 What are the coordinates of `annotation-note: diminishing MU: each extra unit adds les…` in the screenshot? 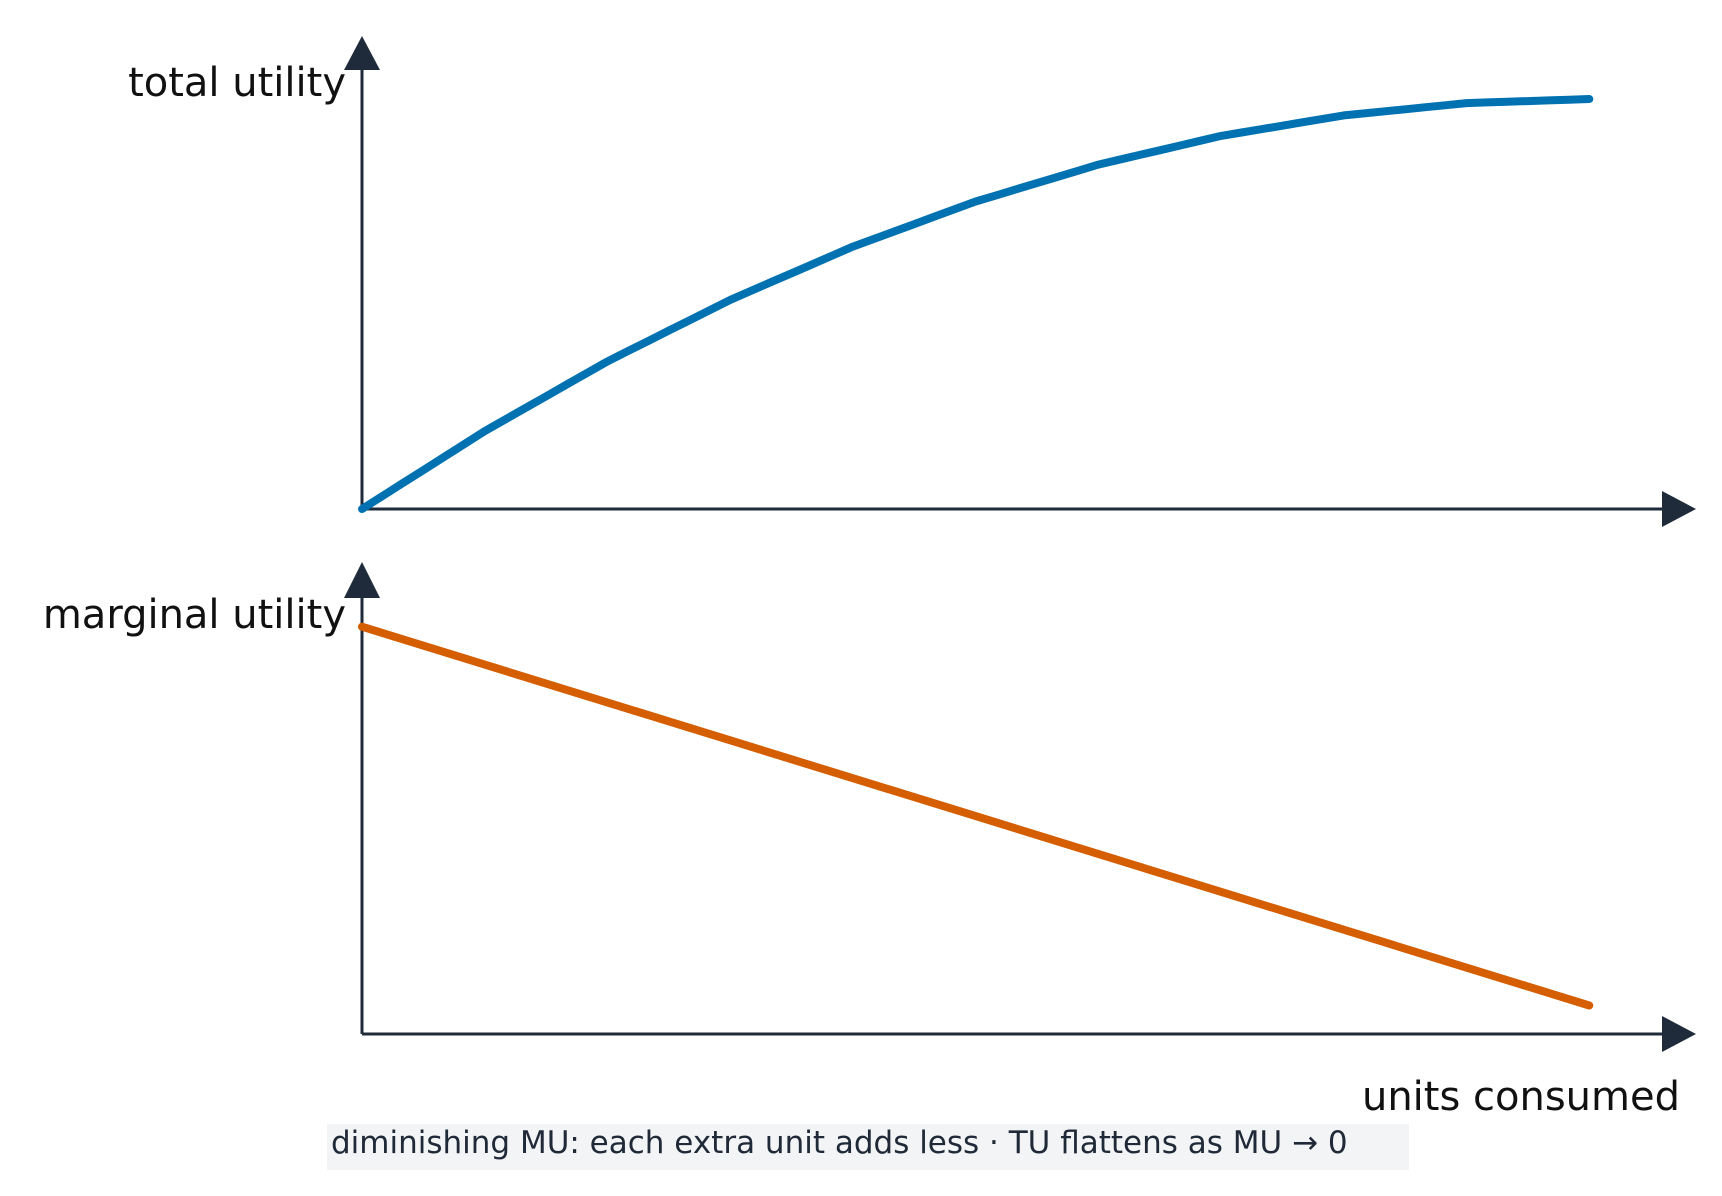 It's located at (868, 1147).